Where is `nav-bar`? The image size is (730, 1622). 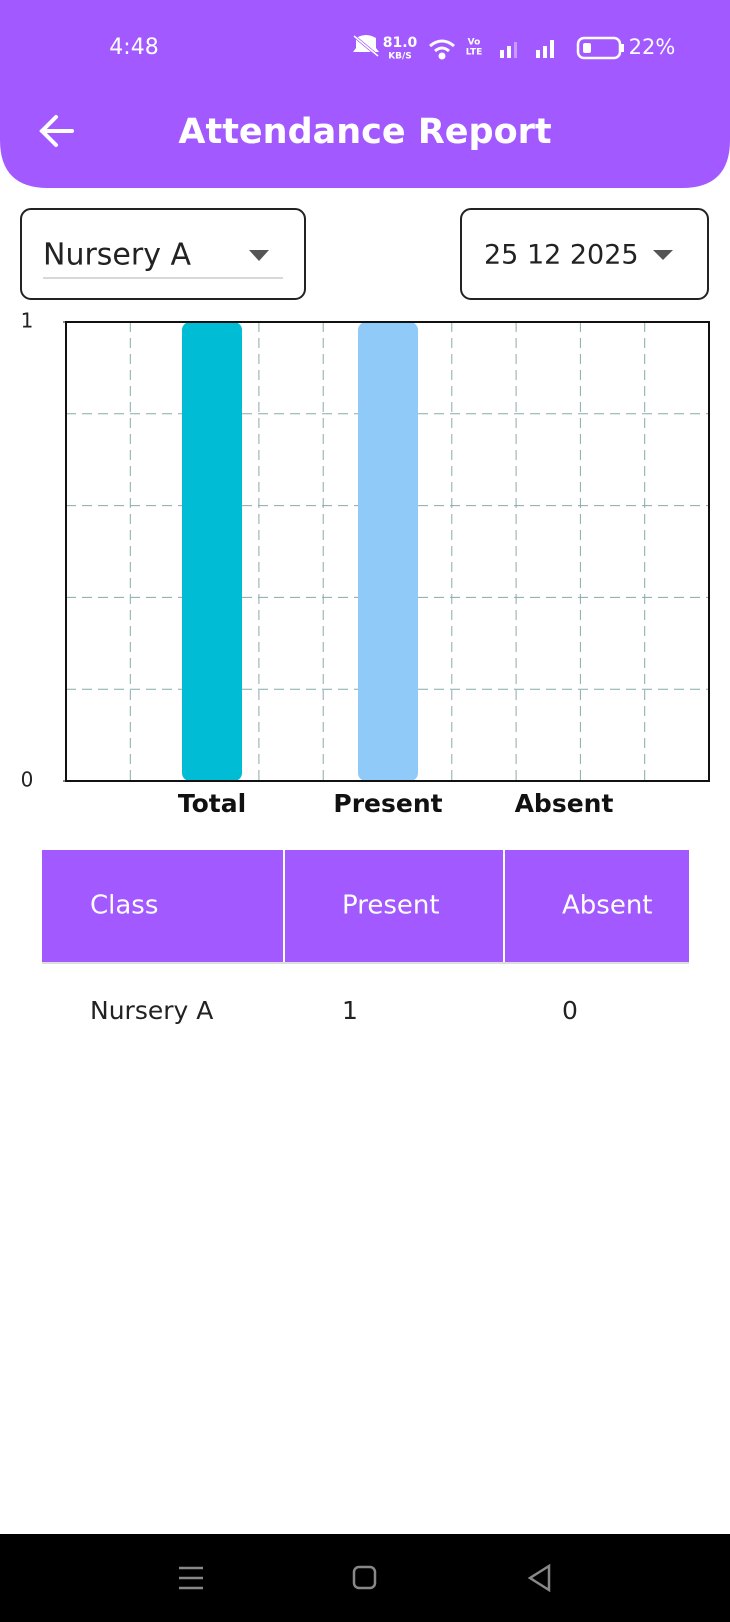 nav-bar is located at coordinates (365, 1578).